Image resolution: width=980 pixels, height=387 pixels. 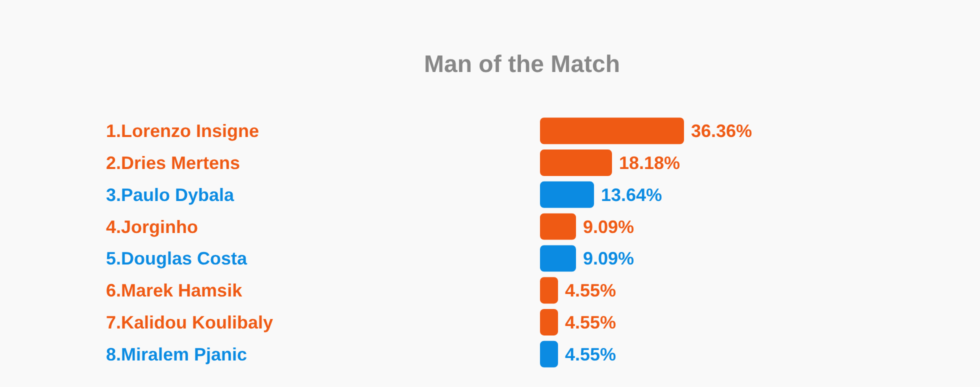 What do you see at coordinates (152, 226) in the screenshot?
I see `y-tick-label: 4.Jorginho` at bounding box center [152, 226].